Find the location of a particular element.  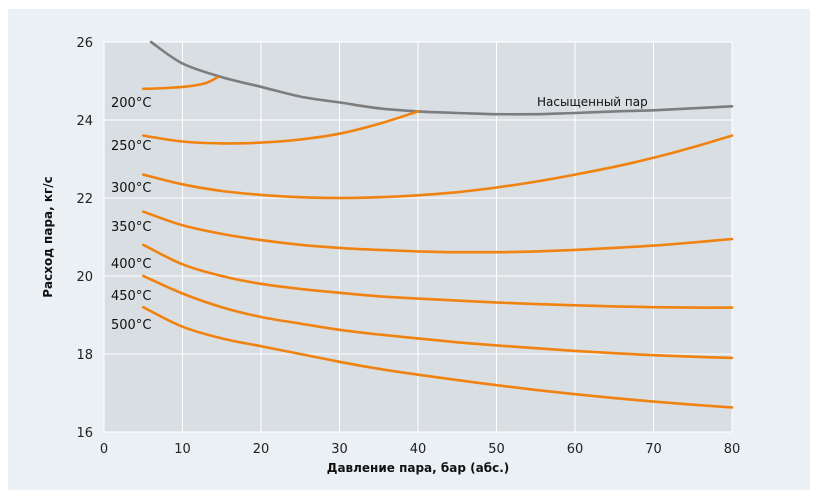

curve-label-500c: 500°C is located at coordinates (131, 325).